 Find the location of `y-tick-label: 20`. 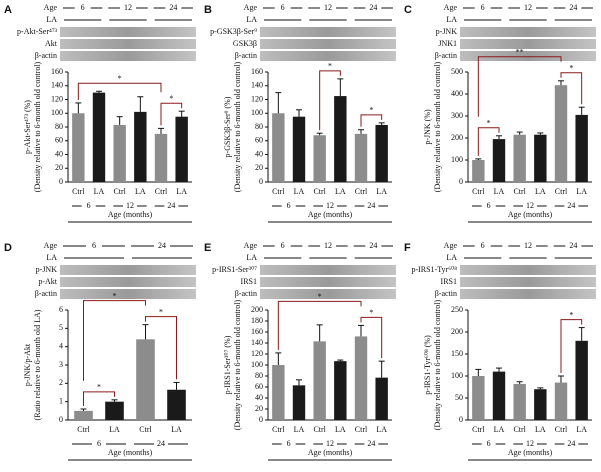

y-tick-label: 20 is located at coordinates (59, 167).